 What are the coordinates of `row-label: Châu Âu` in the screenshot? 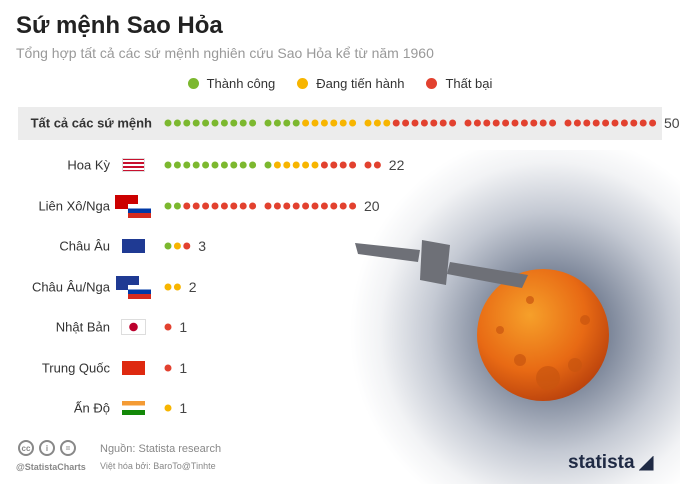 It's located at (84, 246).